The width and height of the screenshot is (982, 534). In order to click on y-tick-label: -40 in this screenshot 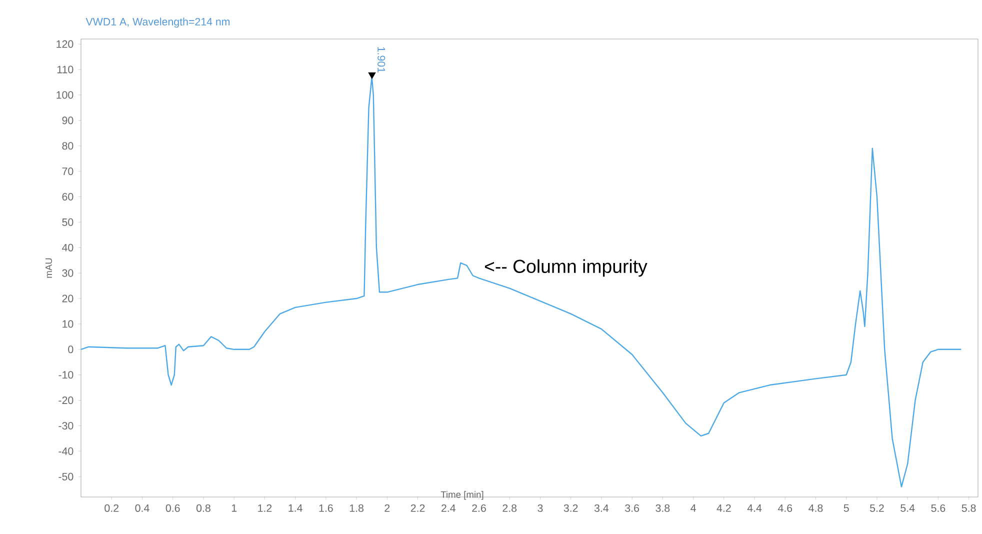, I will do `click(66, 451)`.